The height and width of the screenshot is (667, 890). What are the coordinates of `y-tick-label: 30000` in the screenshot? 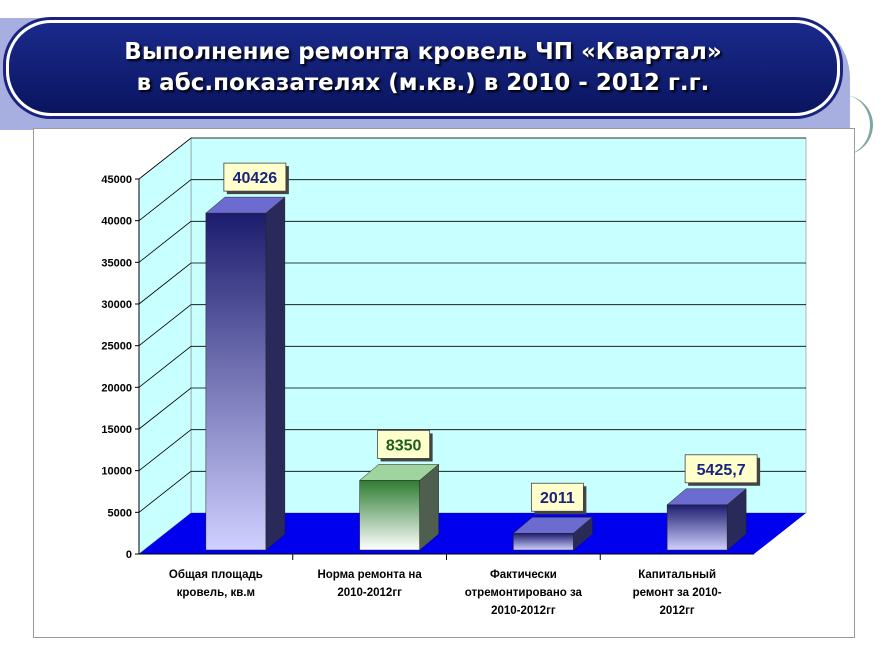 It's located at (116, 305).